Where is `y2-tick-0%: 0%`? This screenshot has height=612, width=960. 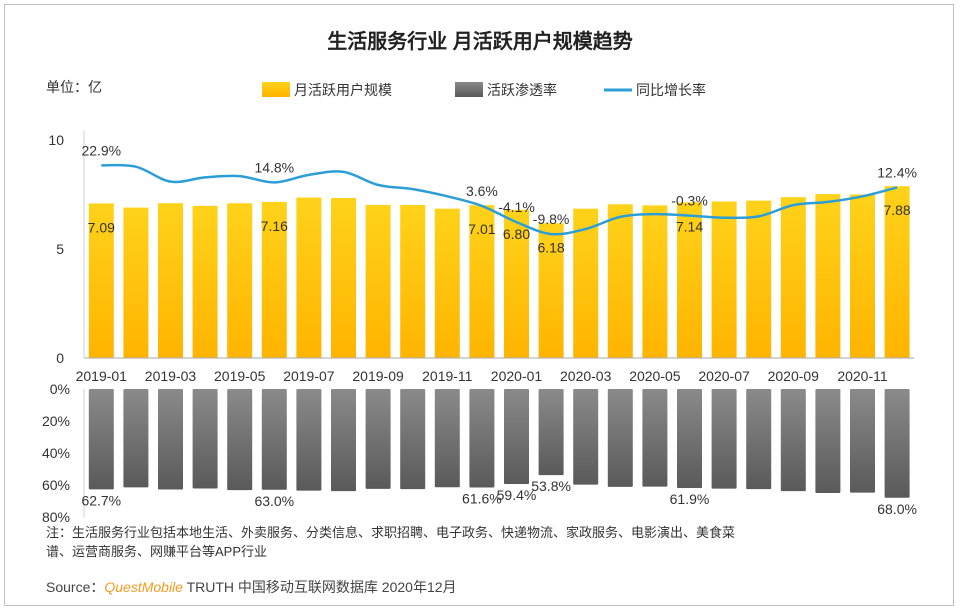
y2-tick-0%: 0% is located at coordinates (60, 389).